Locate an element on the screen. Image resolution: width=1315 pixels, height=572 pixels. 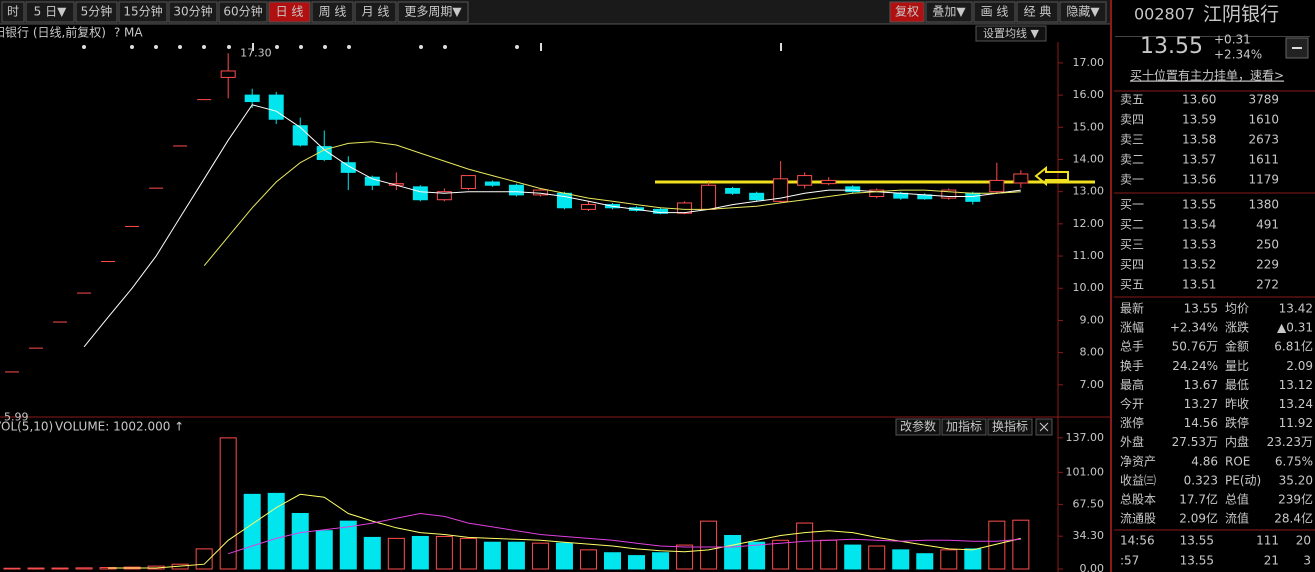
toolbar-label: 经 典 is located at coordinates (1038, 12).